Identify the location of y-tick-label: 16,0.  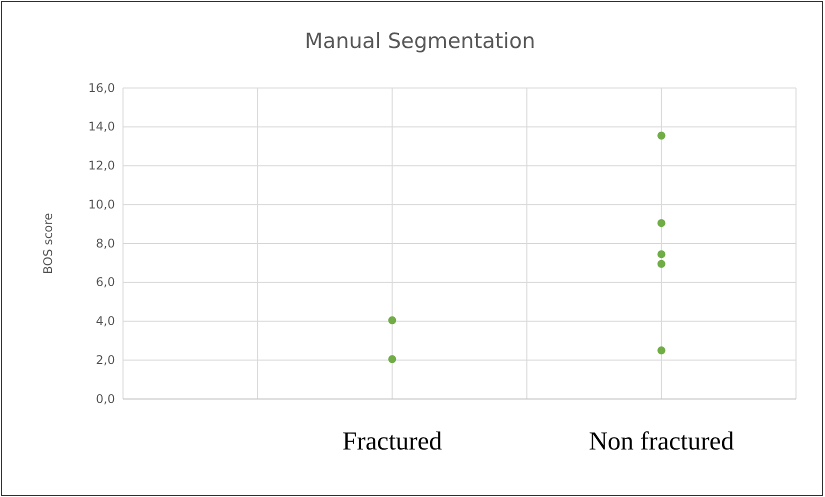
(101, 87).